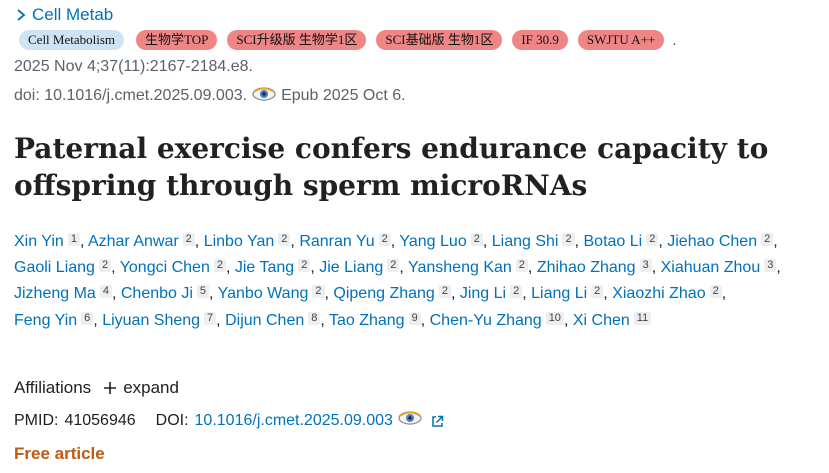 This screenshot has width=829, height=473. I want to click on affiliation-number: 4, so click(105, 292).